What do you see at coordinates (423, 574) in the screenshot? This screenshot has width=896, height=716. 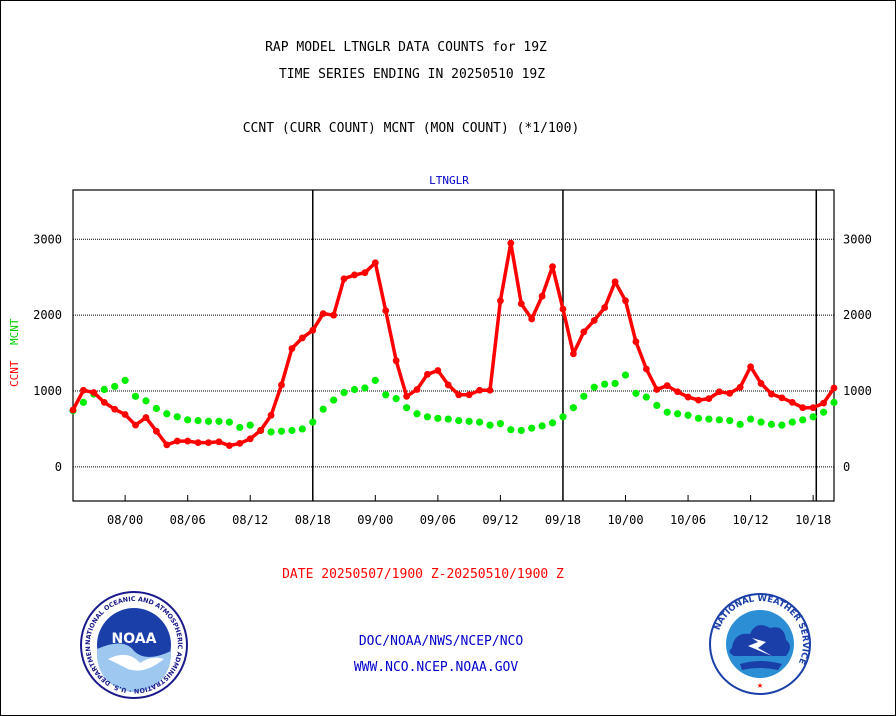 I see `date-range: DATE 20250507/1900 Z-20250510/1900 Z` at bounding box center [423, 574].